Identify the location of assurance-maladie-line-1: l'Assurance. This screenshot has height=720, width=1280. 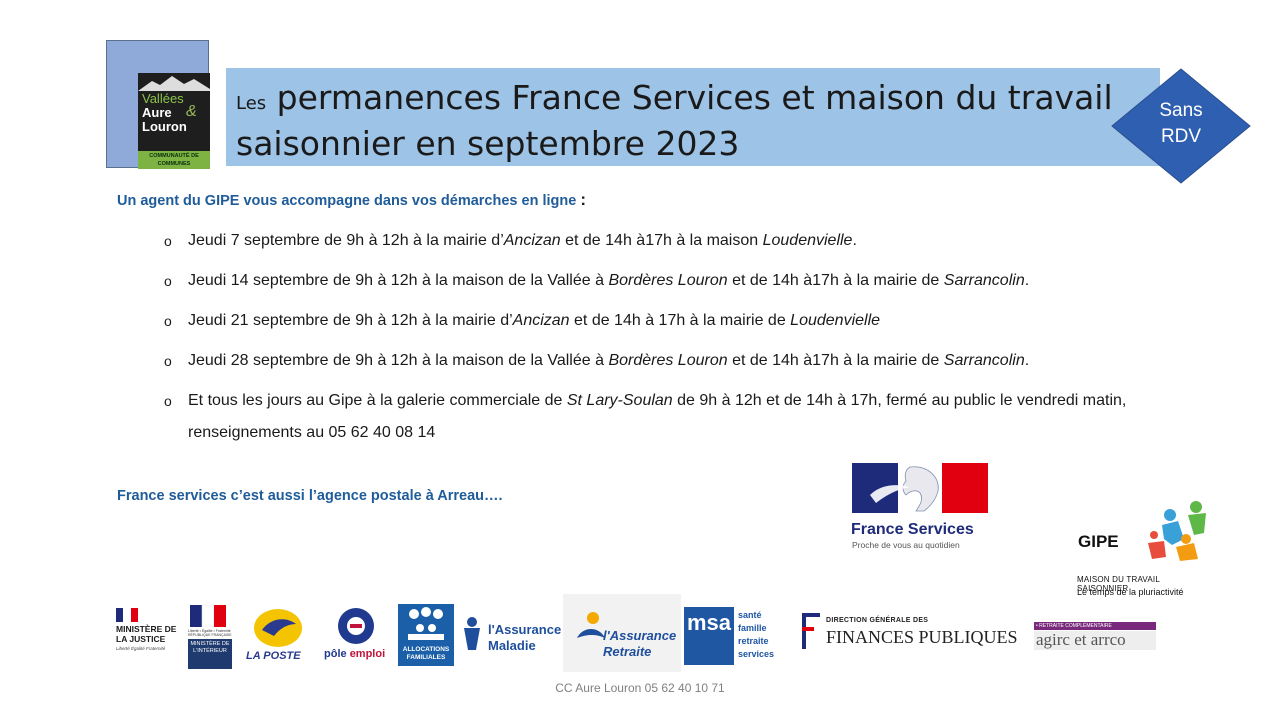
(525, 629).